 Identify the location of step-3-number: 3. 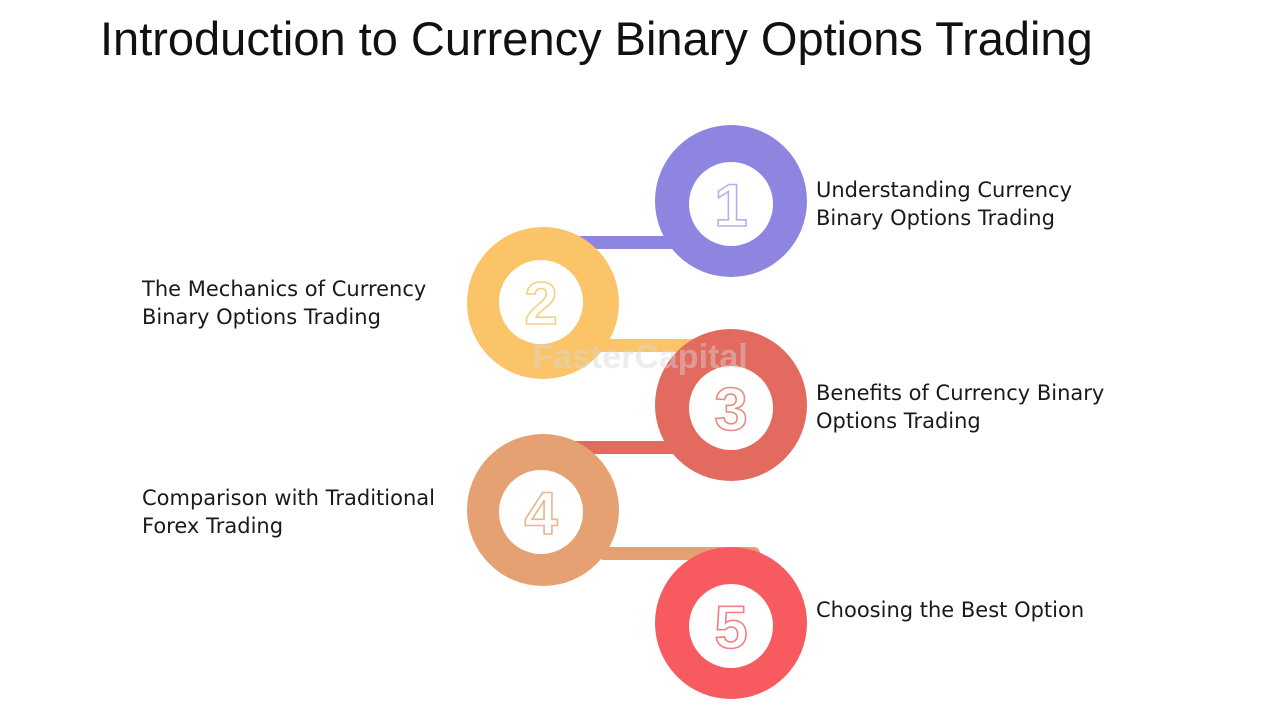
(730, 409).